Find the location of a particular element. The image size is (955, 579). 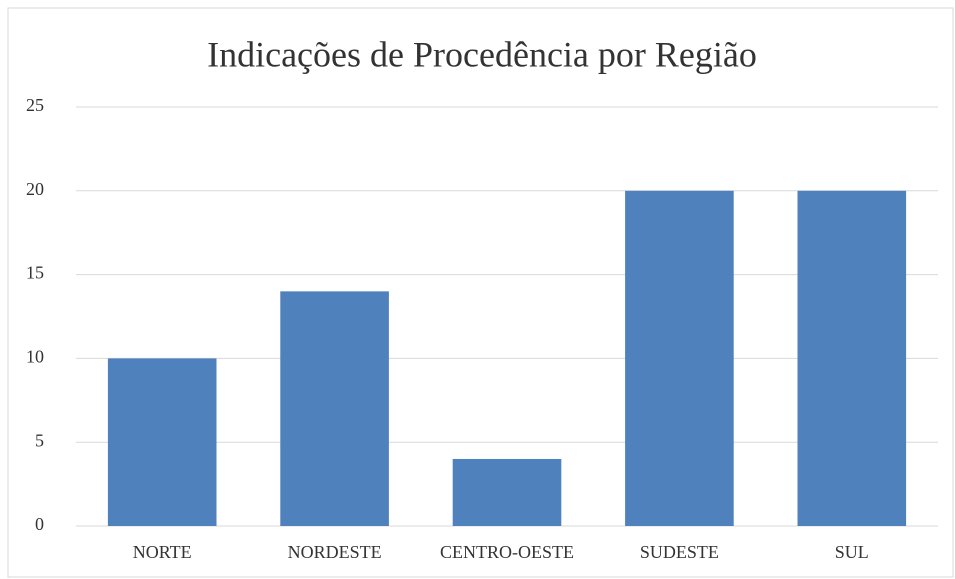

x-tick-label: SUL is located at coordinates (852, 552).